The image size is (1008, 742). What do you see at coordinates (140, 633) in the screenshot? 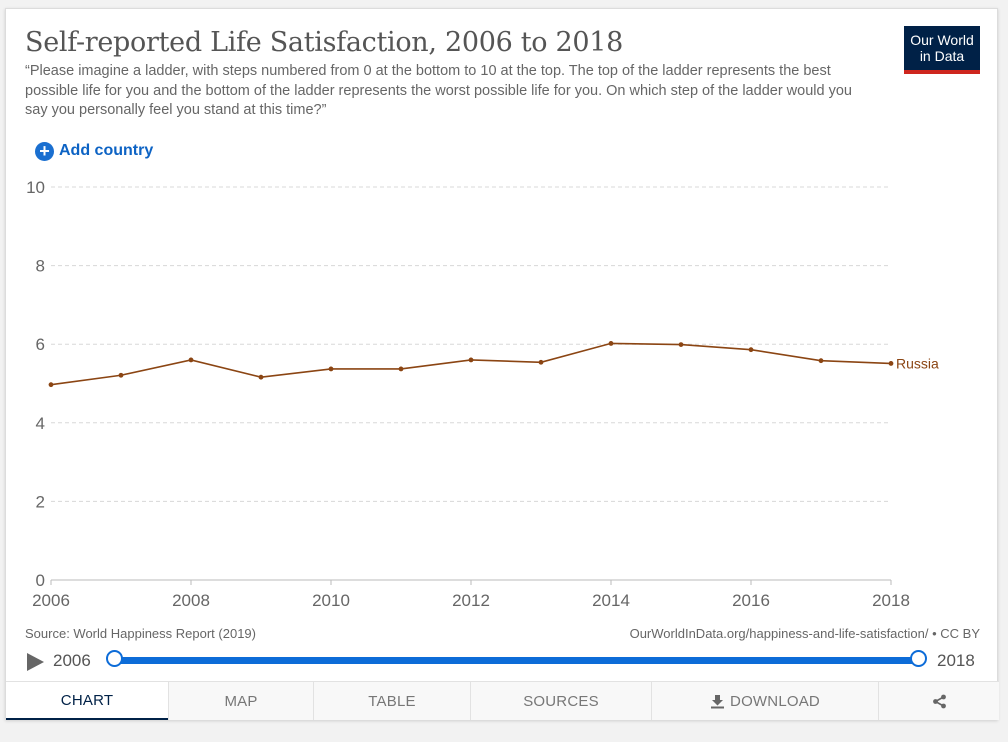
I see `source-note: Source: World Happiness Report (2019)` at bounding box center [140, 633].